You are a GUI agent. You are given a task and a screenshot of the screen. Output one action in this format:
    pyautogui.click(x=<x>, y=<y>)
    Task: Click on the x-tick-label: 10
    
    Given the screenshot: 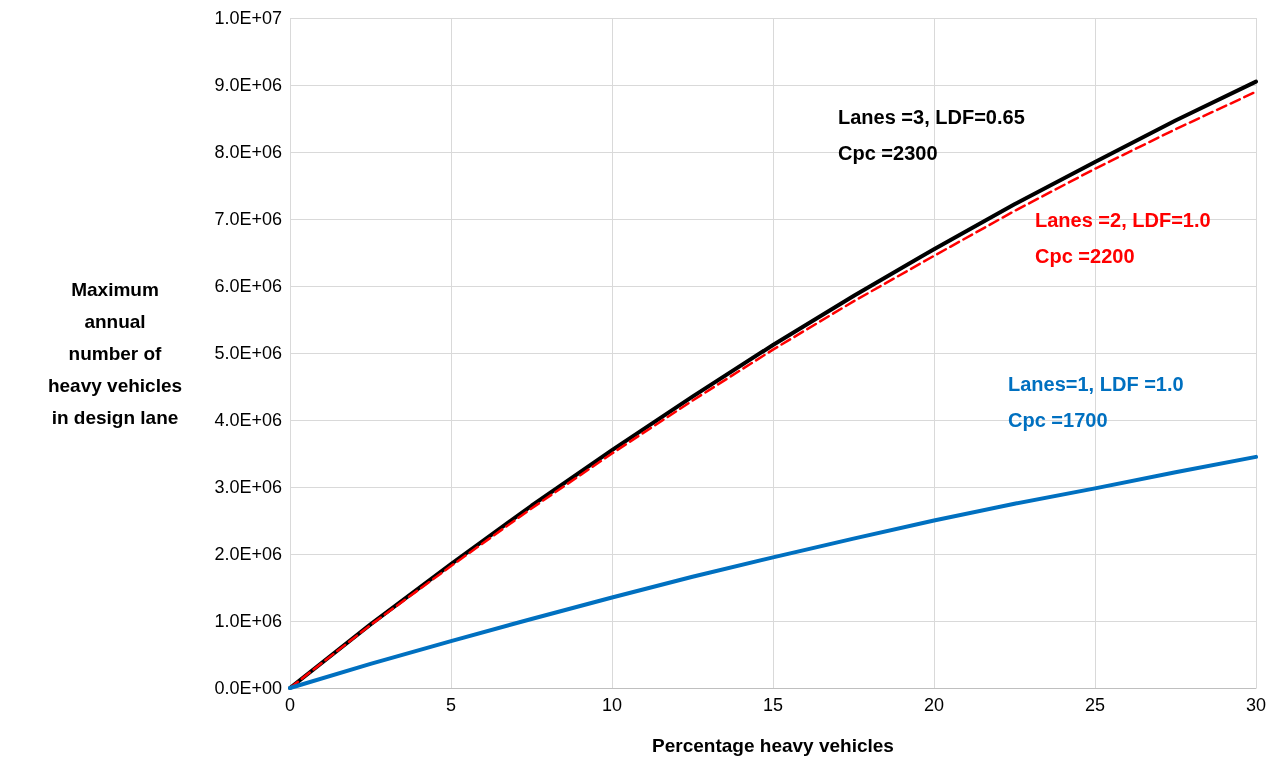 What is the action you would take?
    pyautogui.click(x=612, y=705)
    